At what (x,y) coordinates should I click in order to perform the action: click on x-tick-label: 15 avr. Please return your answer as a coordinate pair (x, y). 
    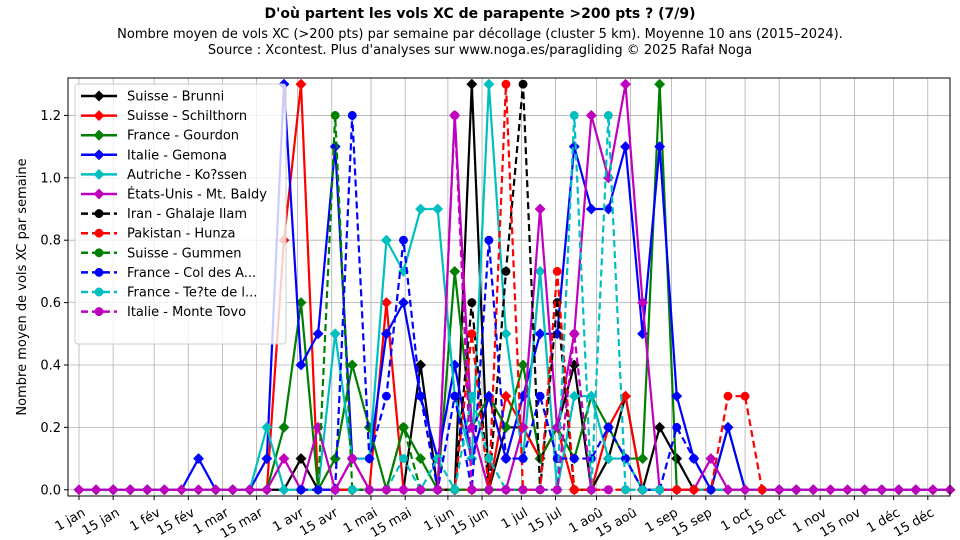
    Looking at the image, I should click on (319, 522).